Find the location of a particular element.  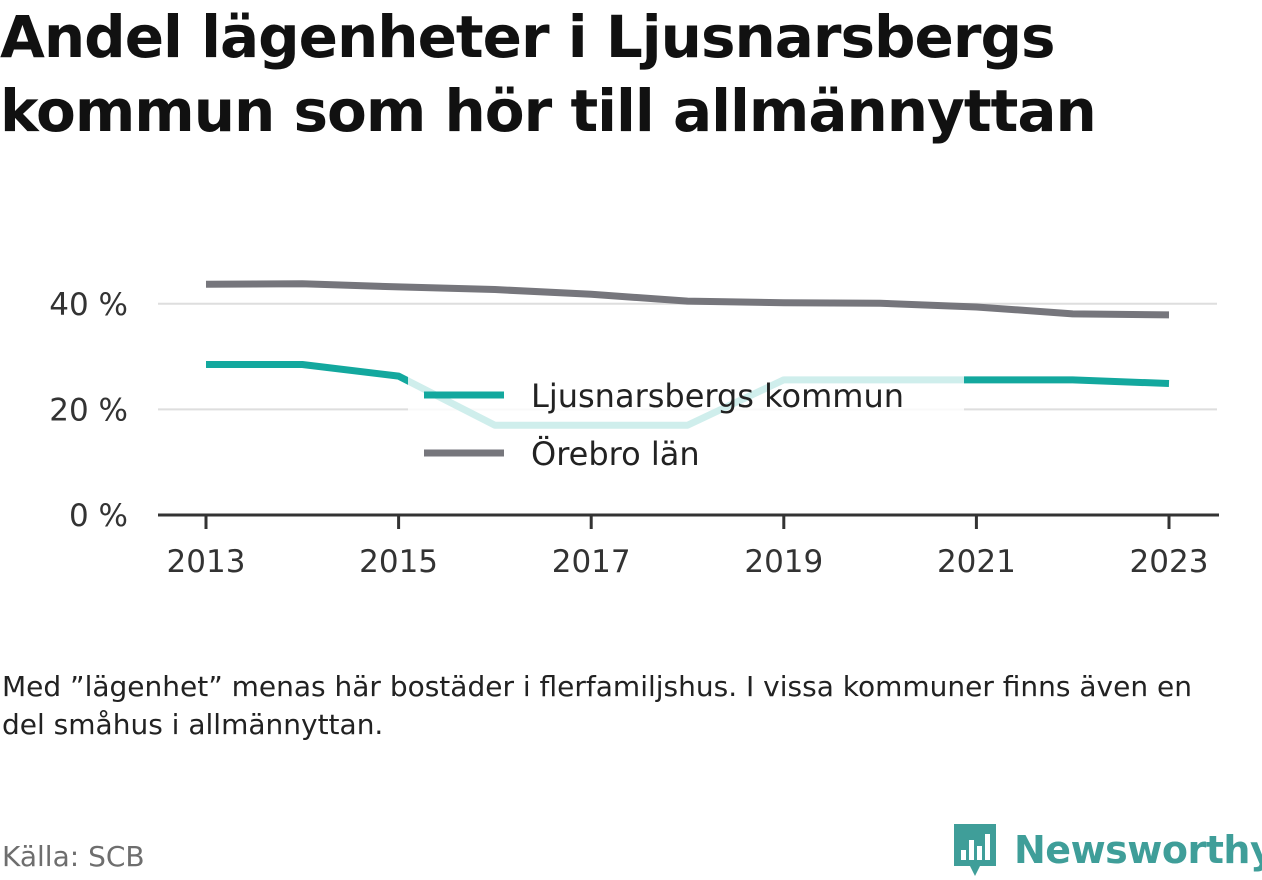

source-label: Källa: SCB is located at coordinates (73, 856).